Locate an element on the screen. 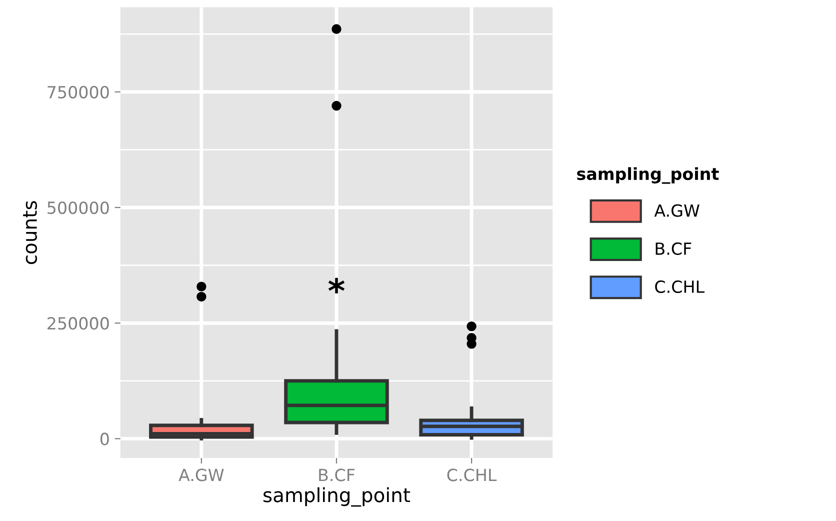  y-tick-label: 0 is located at coordinates (104, 439).